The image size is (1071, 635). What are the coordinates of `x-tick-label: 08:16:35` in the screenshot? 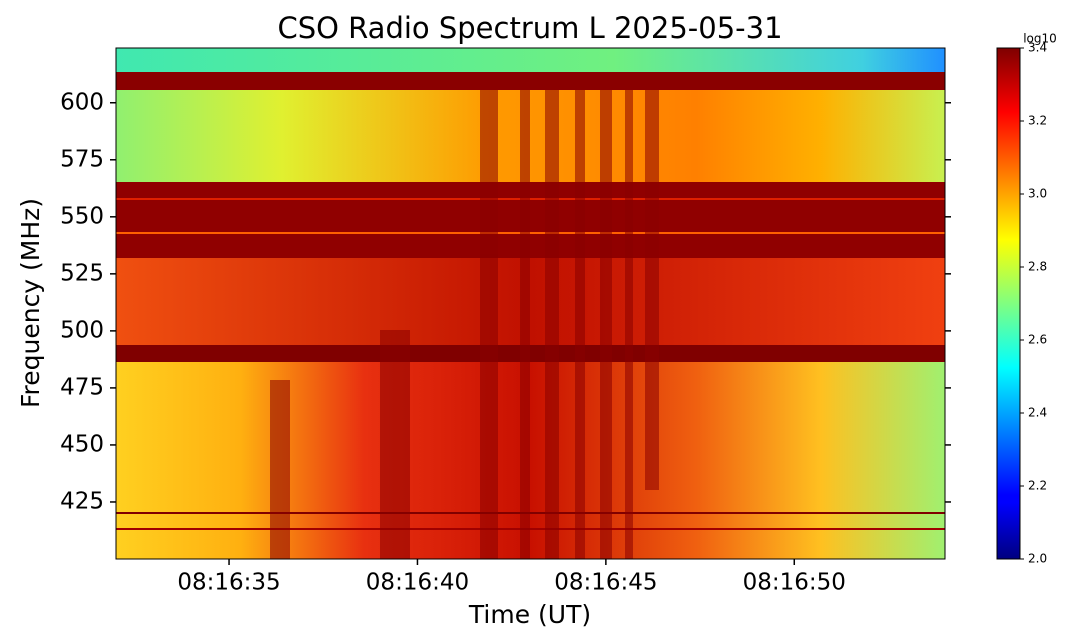 It's located at (228, 583).